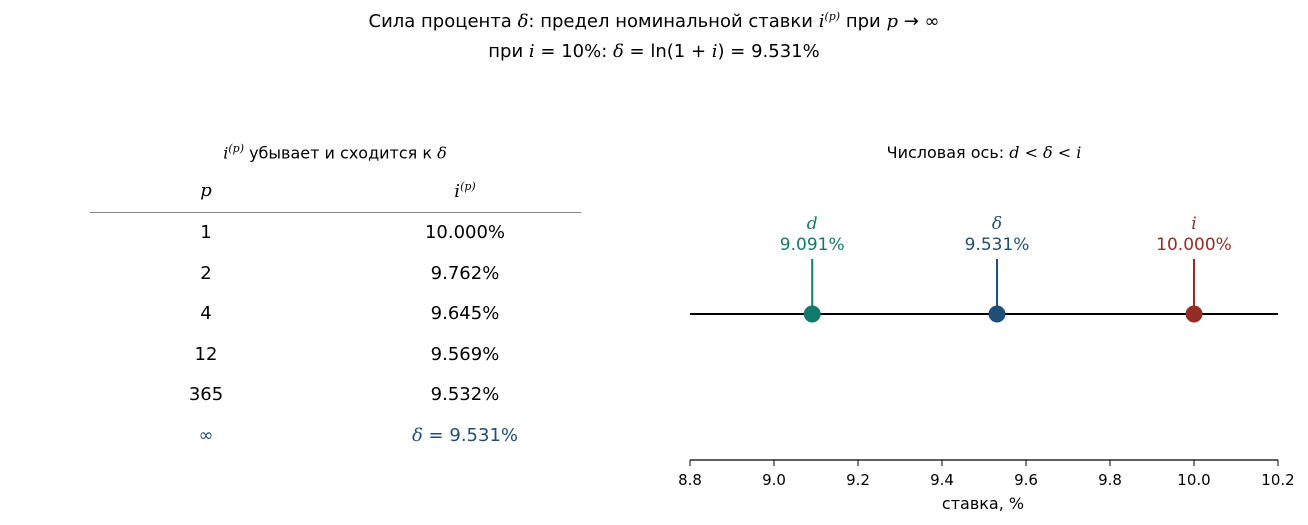 This screenshot has height=525, width=1308. I want to click on x-tick-label: 10.0, so click(1193, 480).